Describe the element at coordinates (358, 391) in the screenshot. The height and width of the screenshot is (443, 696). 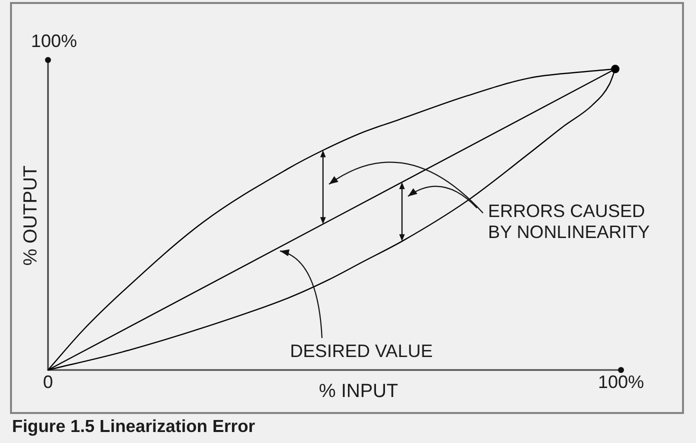
I see `x-axis-title: % INPUT` at that location.